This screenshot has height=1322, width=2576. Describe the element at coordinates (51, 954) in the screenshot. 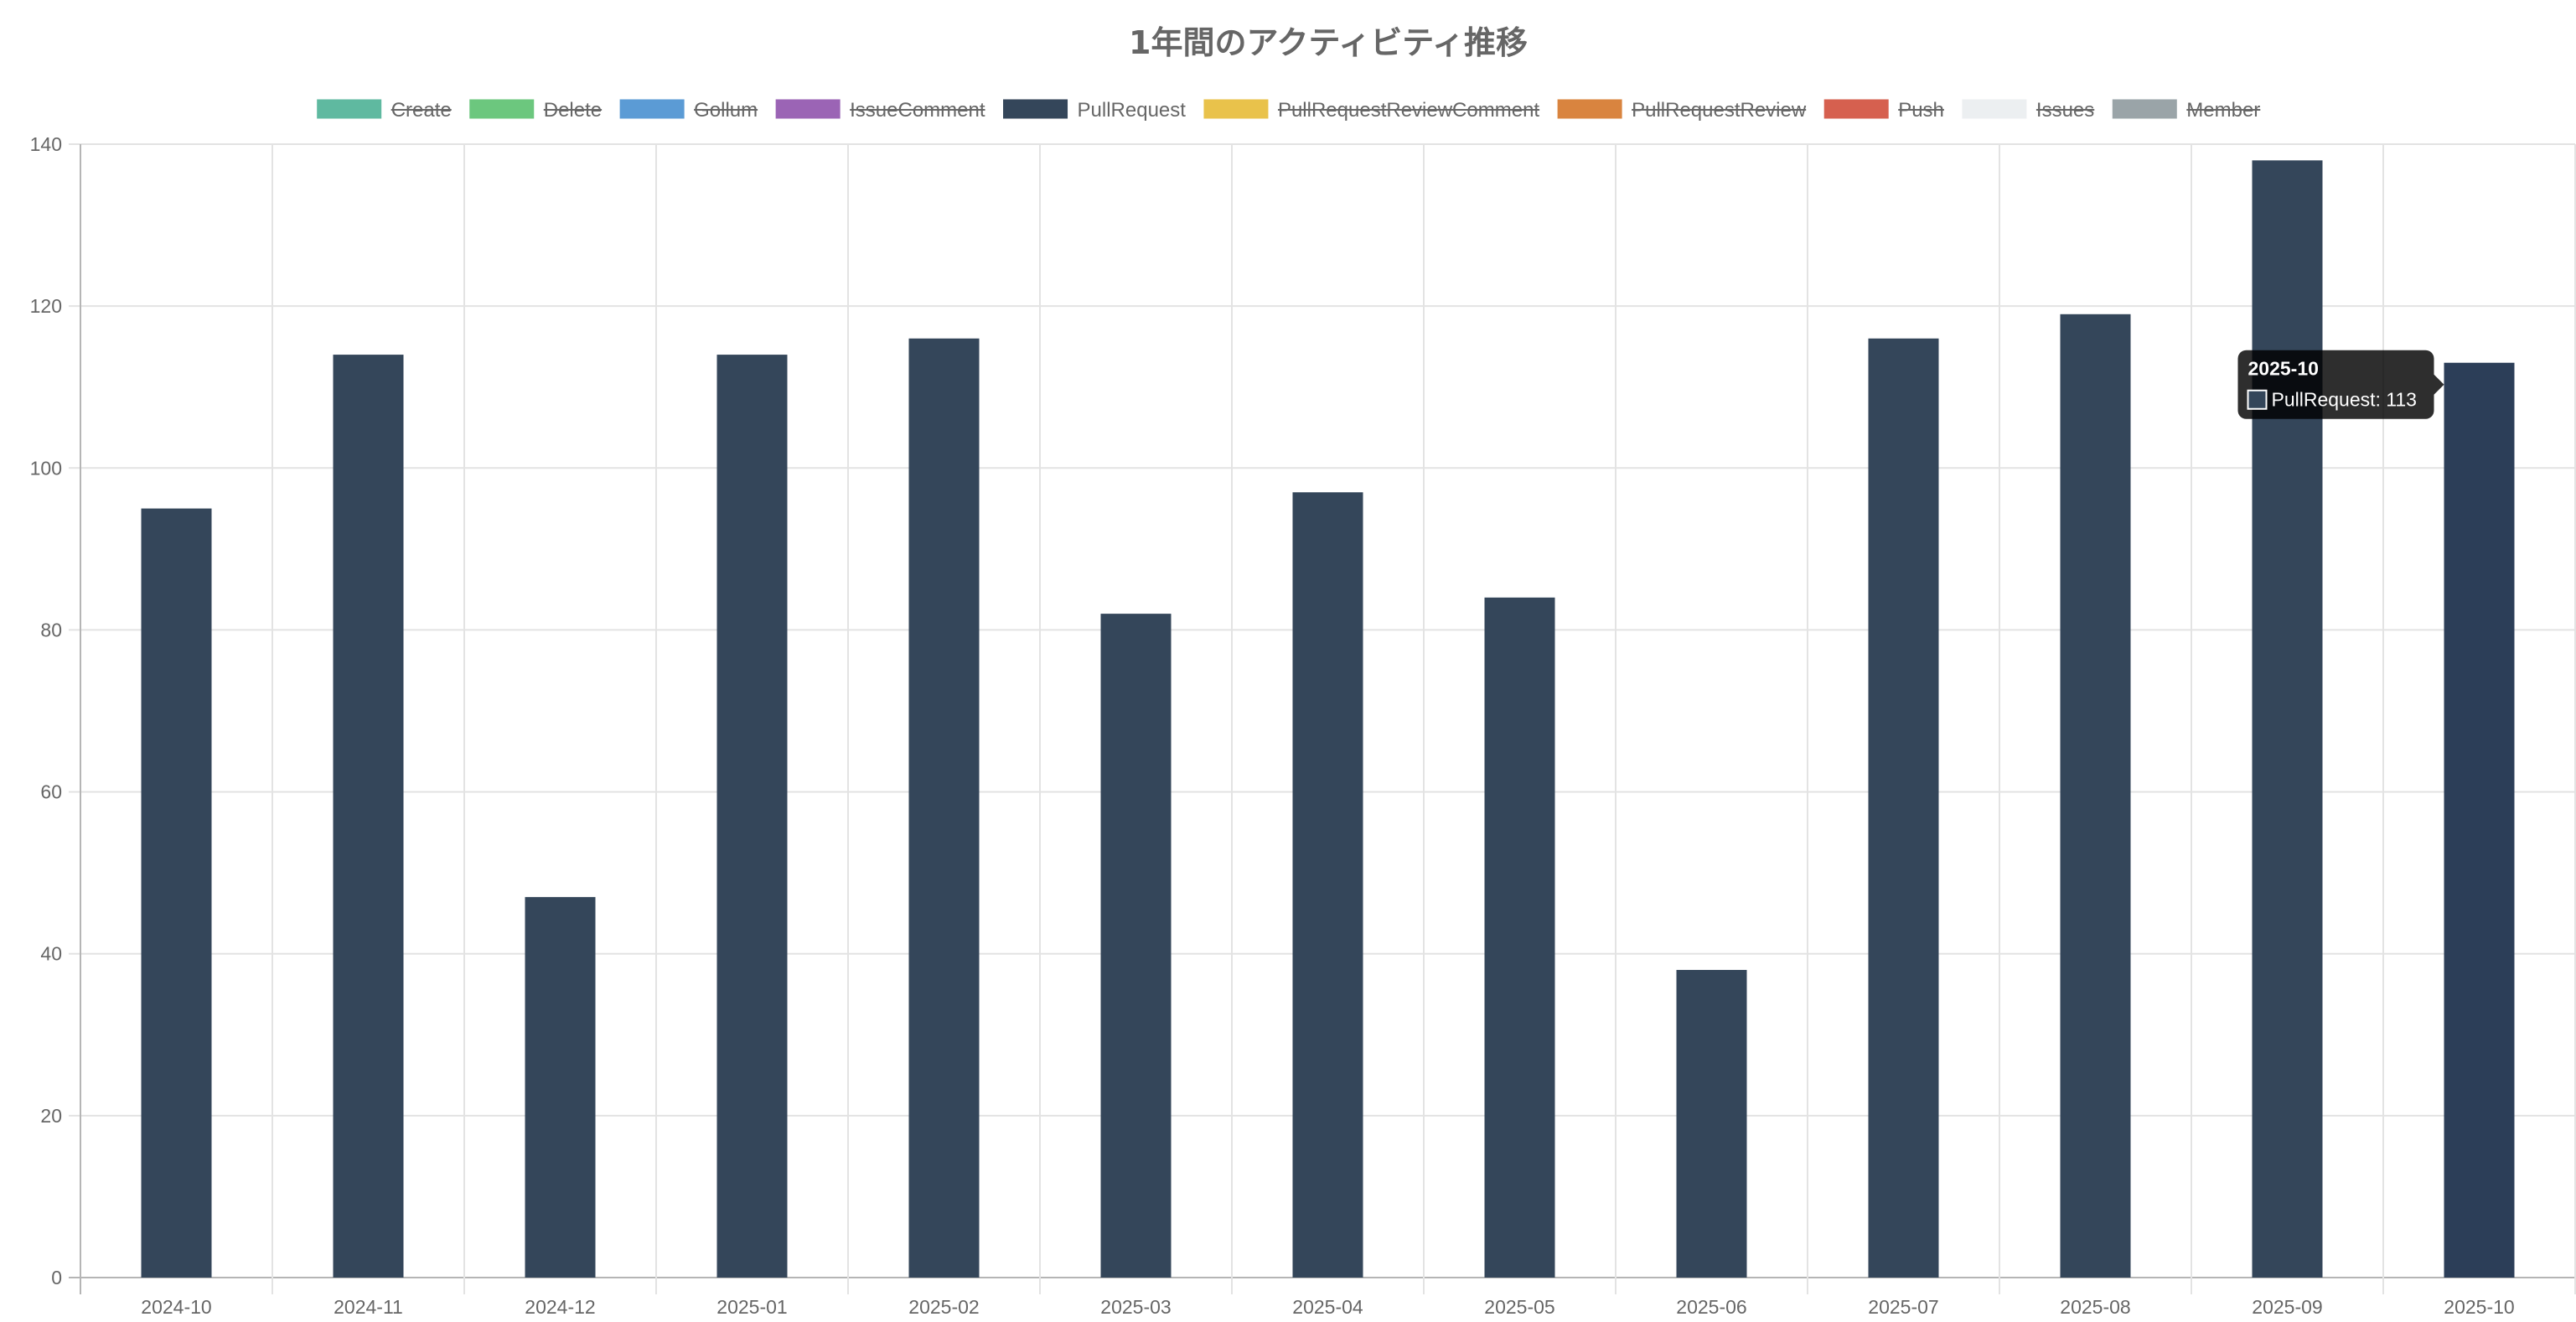

I see `y-tick-label: 40` at that location.